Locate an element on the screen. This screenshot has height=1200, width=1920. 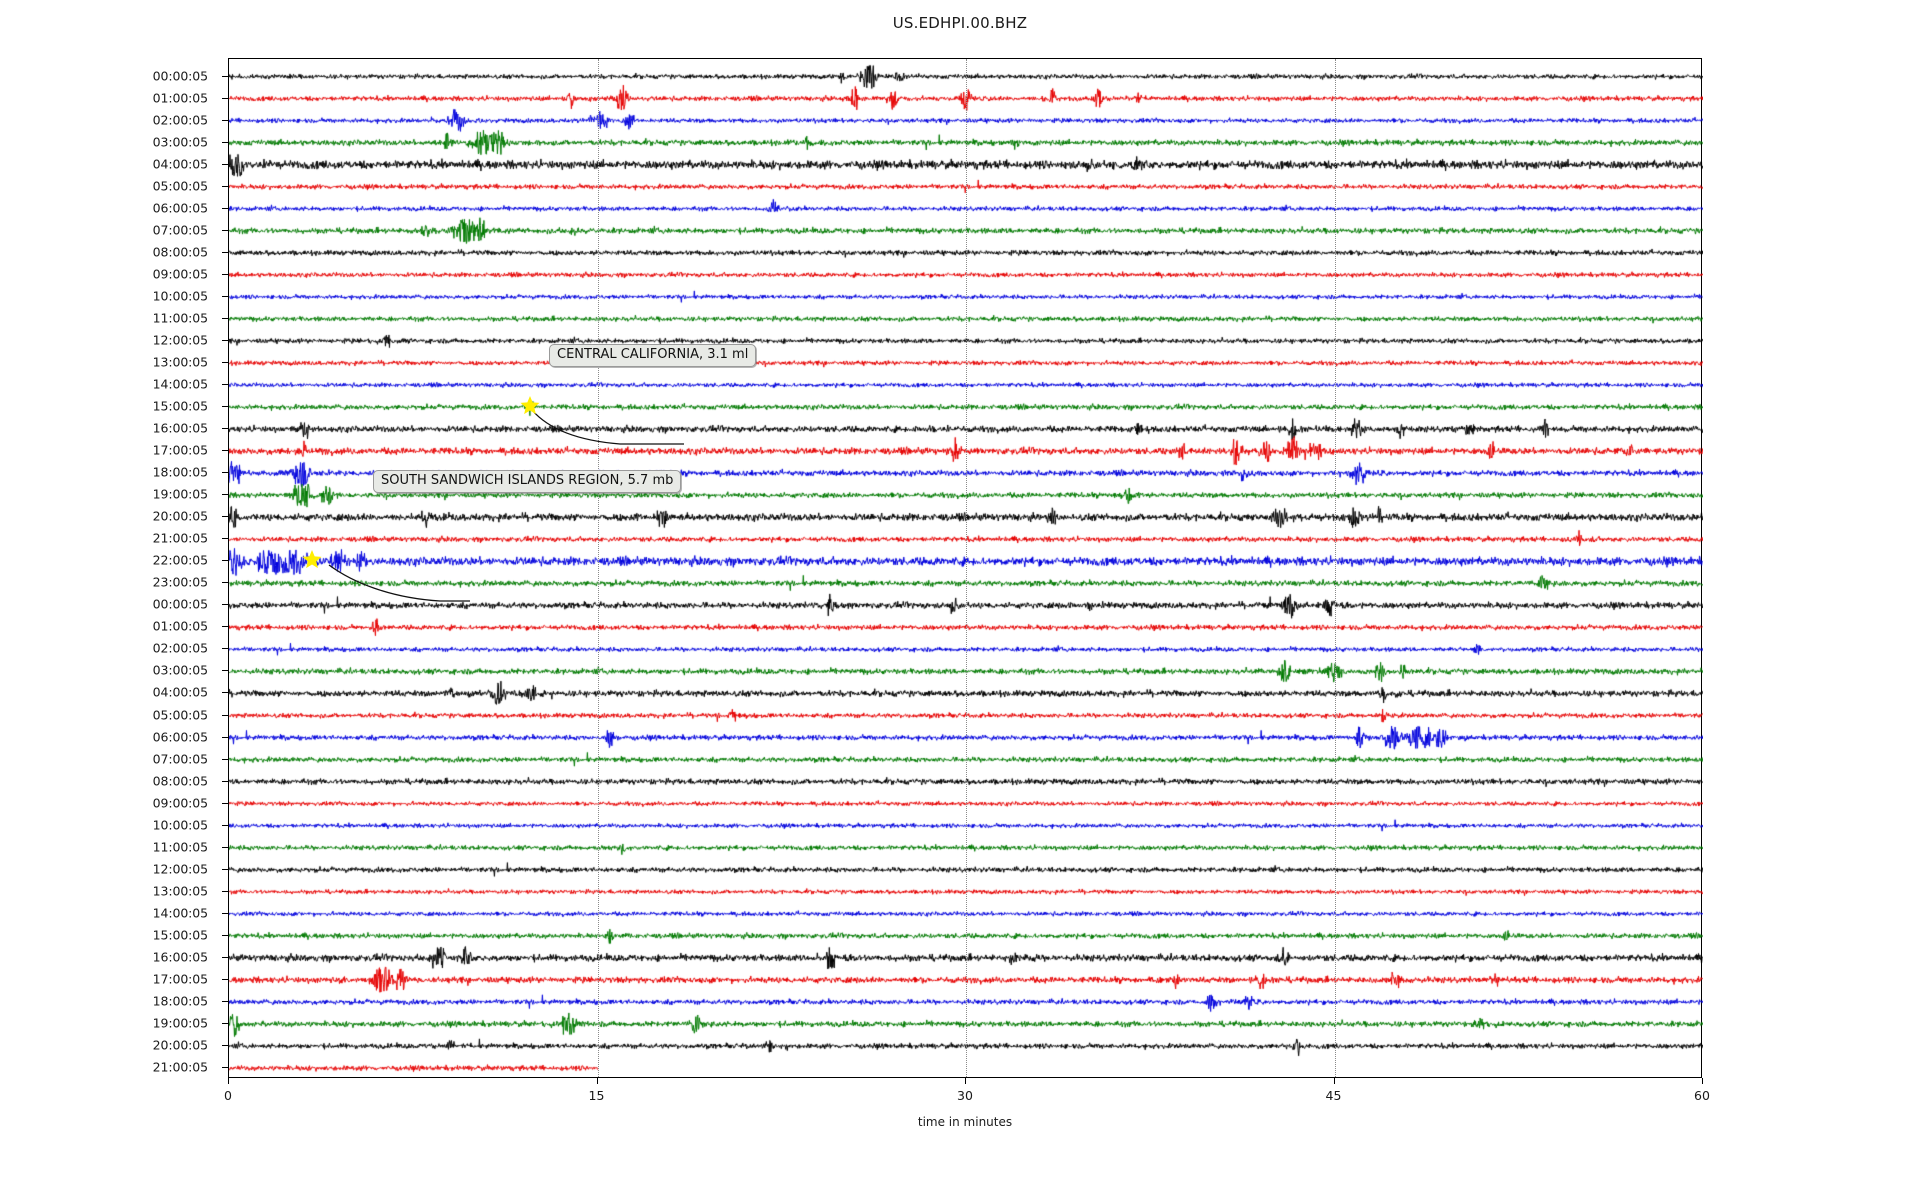
page-title: US.EDHPI.00.BHZ is located at coordinates (960, 23).